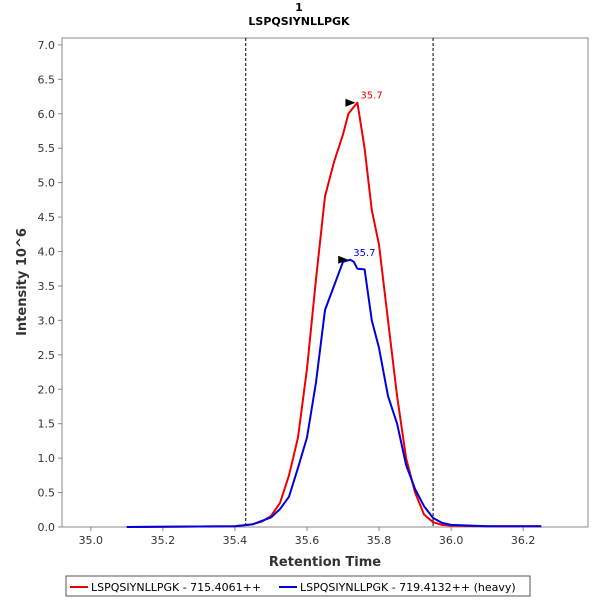 The height and width of the screenshot is (600, 600). I want to click on peak-label-heavy: 35.7, so click(364, 253).